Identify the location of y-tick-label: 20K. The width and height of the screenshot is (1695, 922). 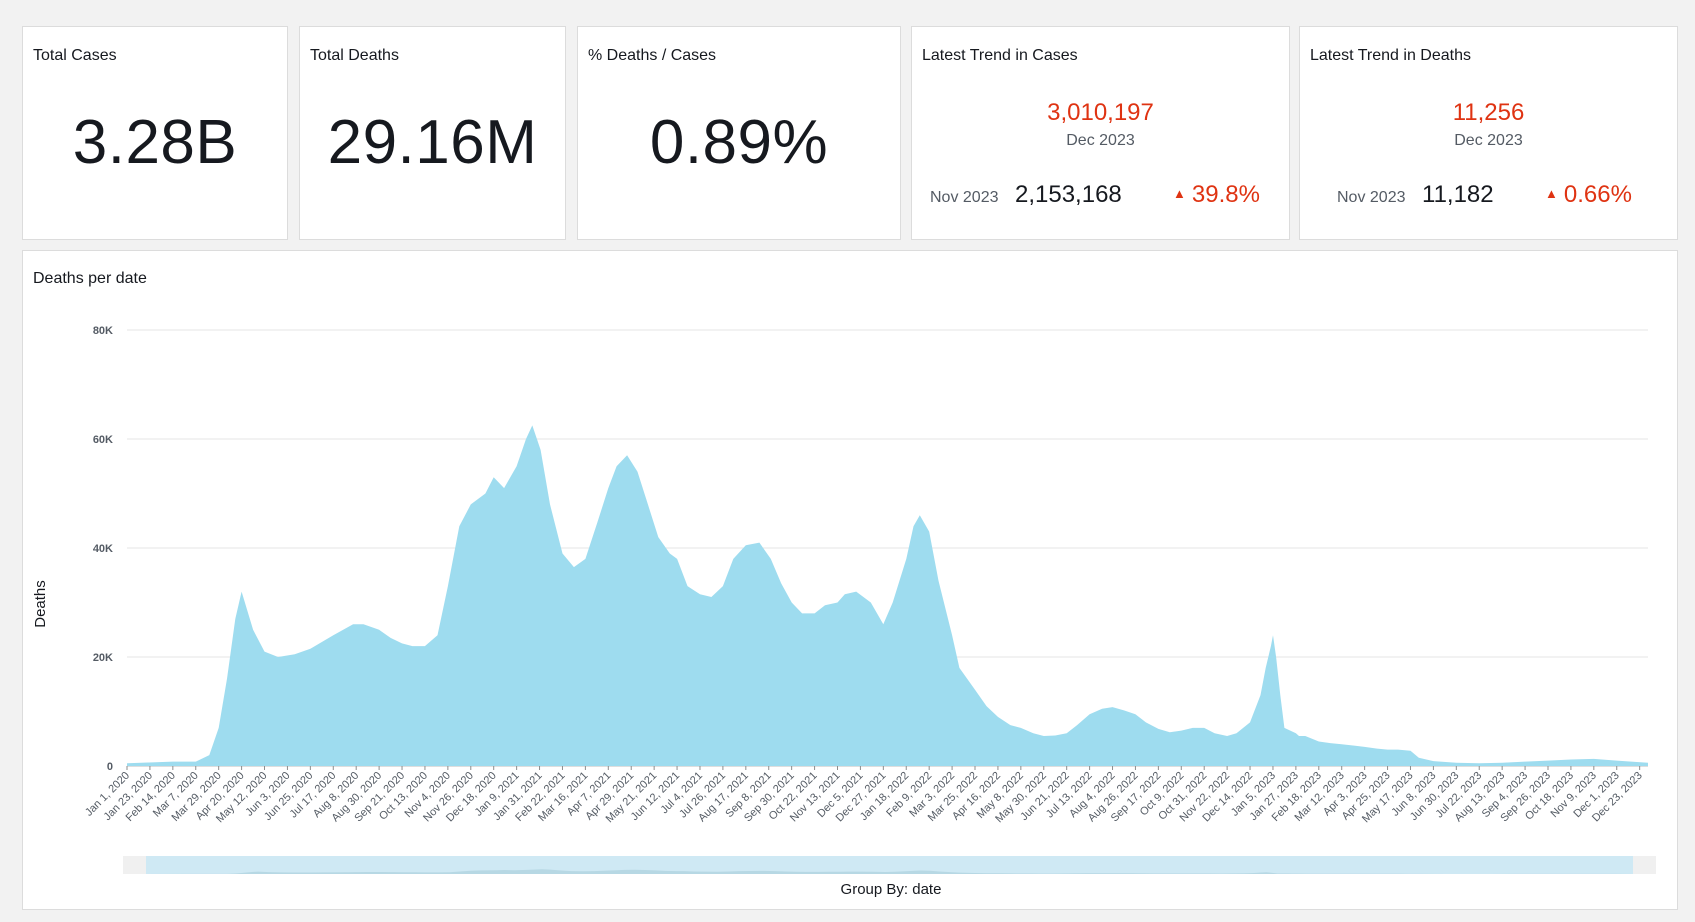
(103, 658).